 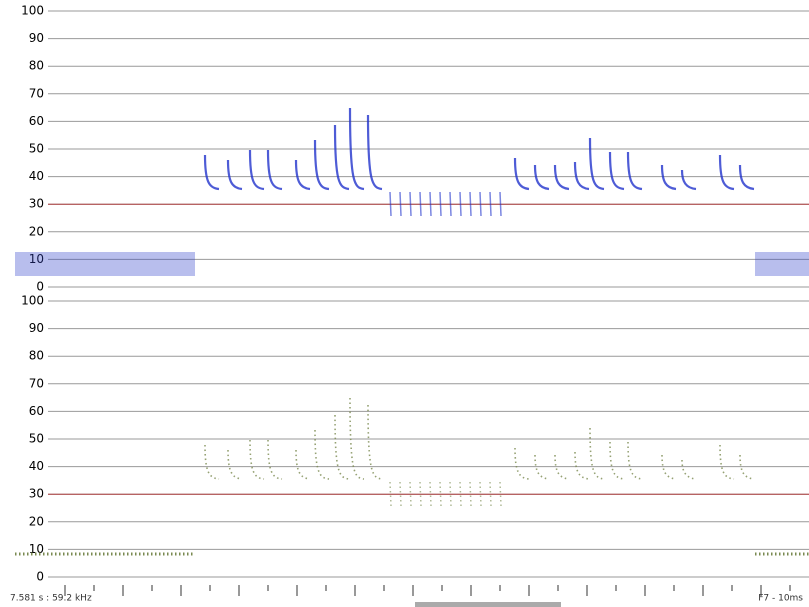 What do you see at coordinates (51, 599) in the screenshot?
I see `status-left: 7.581 s : 59.2 kHz` at bounding box center [51, 599].